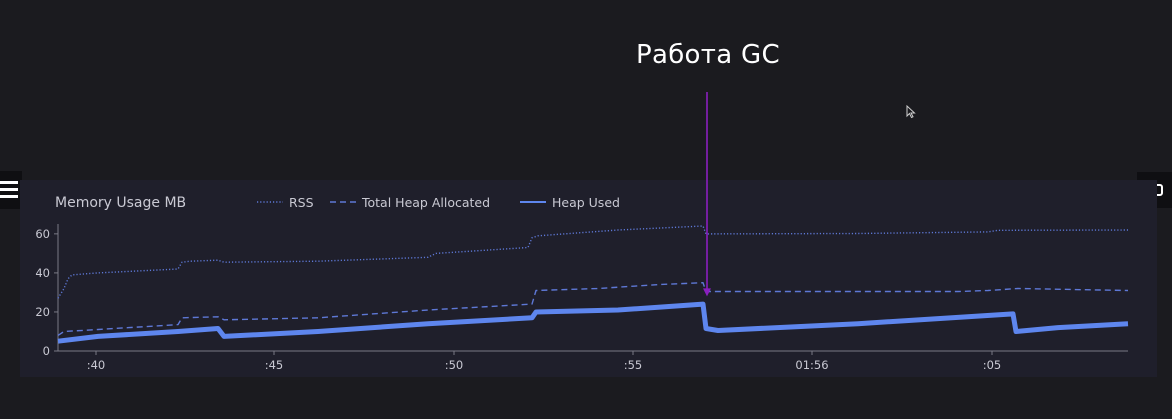  What do you see at coordinates (42, 234) in the screenshot?
I see `y-tick-label: 60` at bounding box center [42, 234].